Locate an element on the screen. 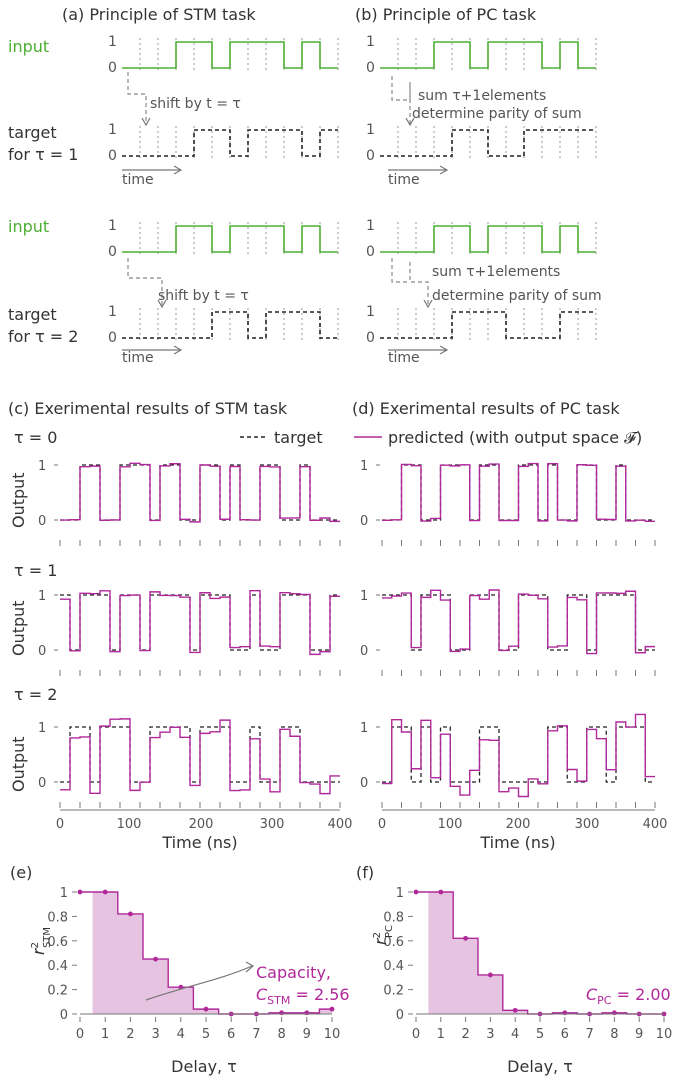 The height and width of the screenshot is (1078, 675). stm-xtick-label: 8 is located at coordinates (281, 1034).